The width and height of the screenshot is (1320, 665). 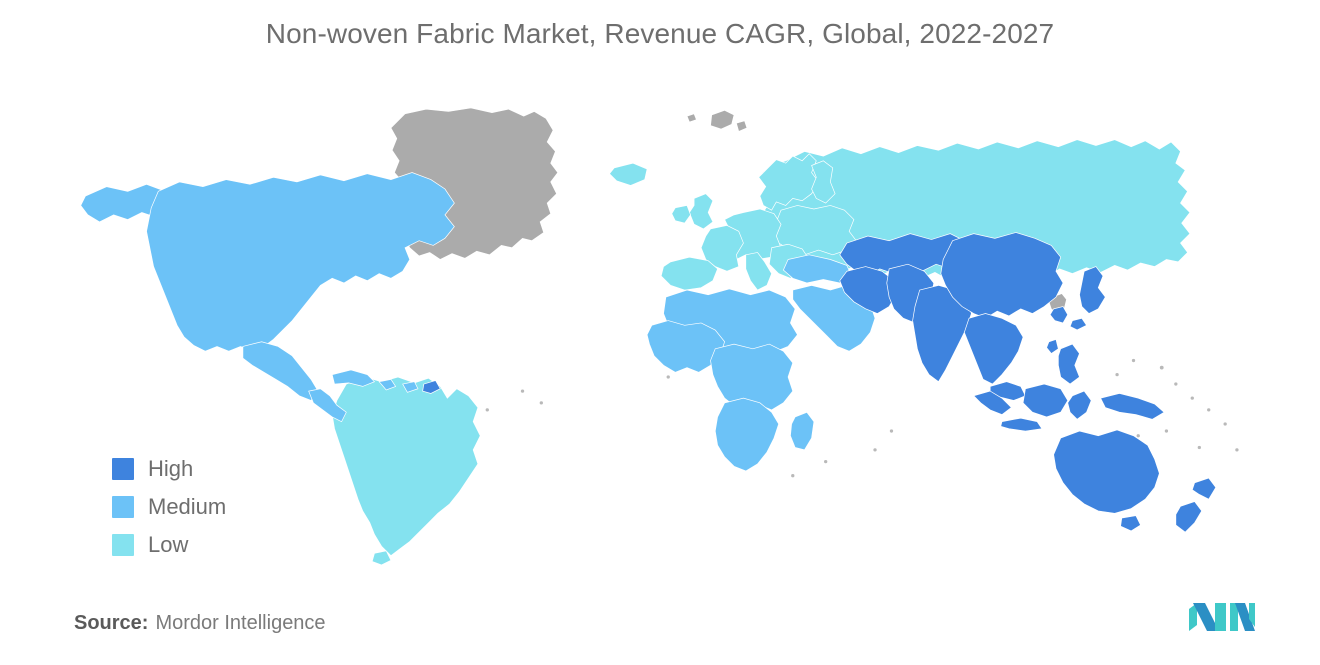 I want to click on region-united-kingdom, so click(x=701, y=211).